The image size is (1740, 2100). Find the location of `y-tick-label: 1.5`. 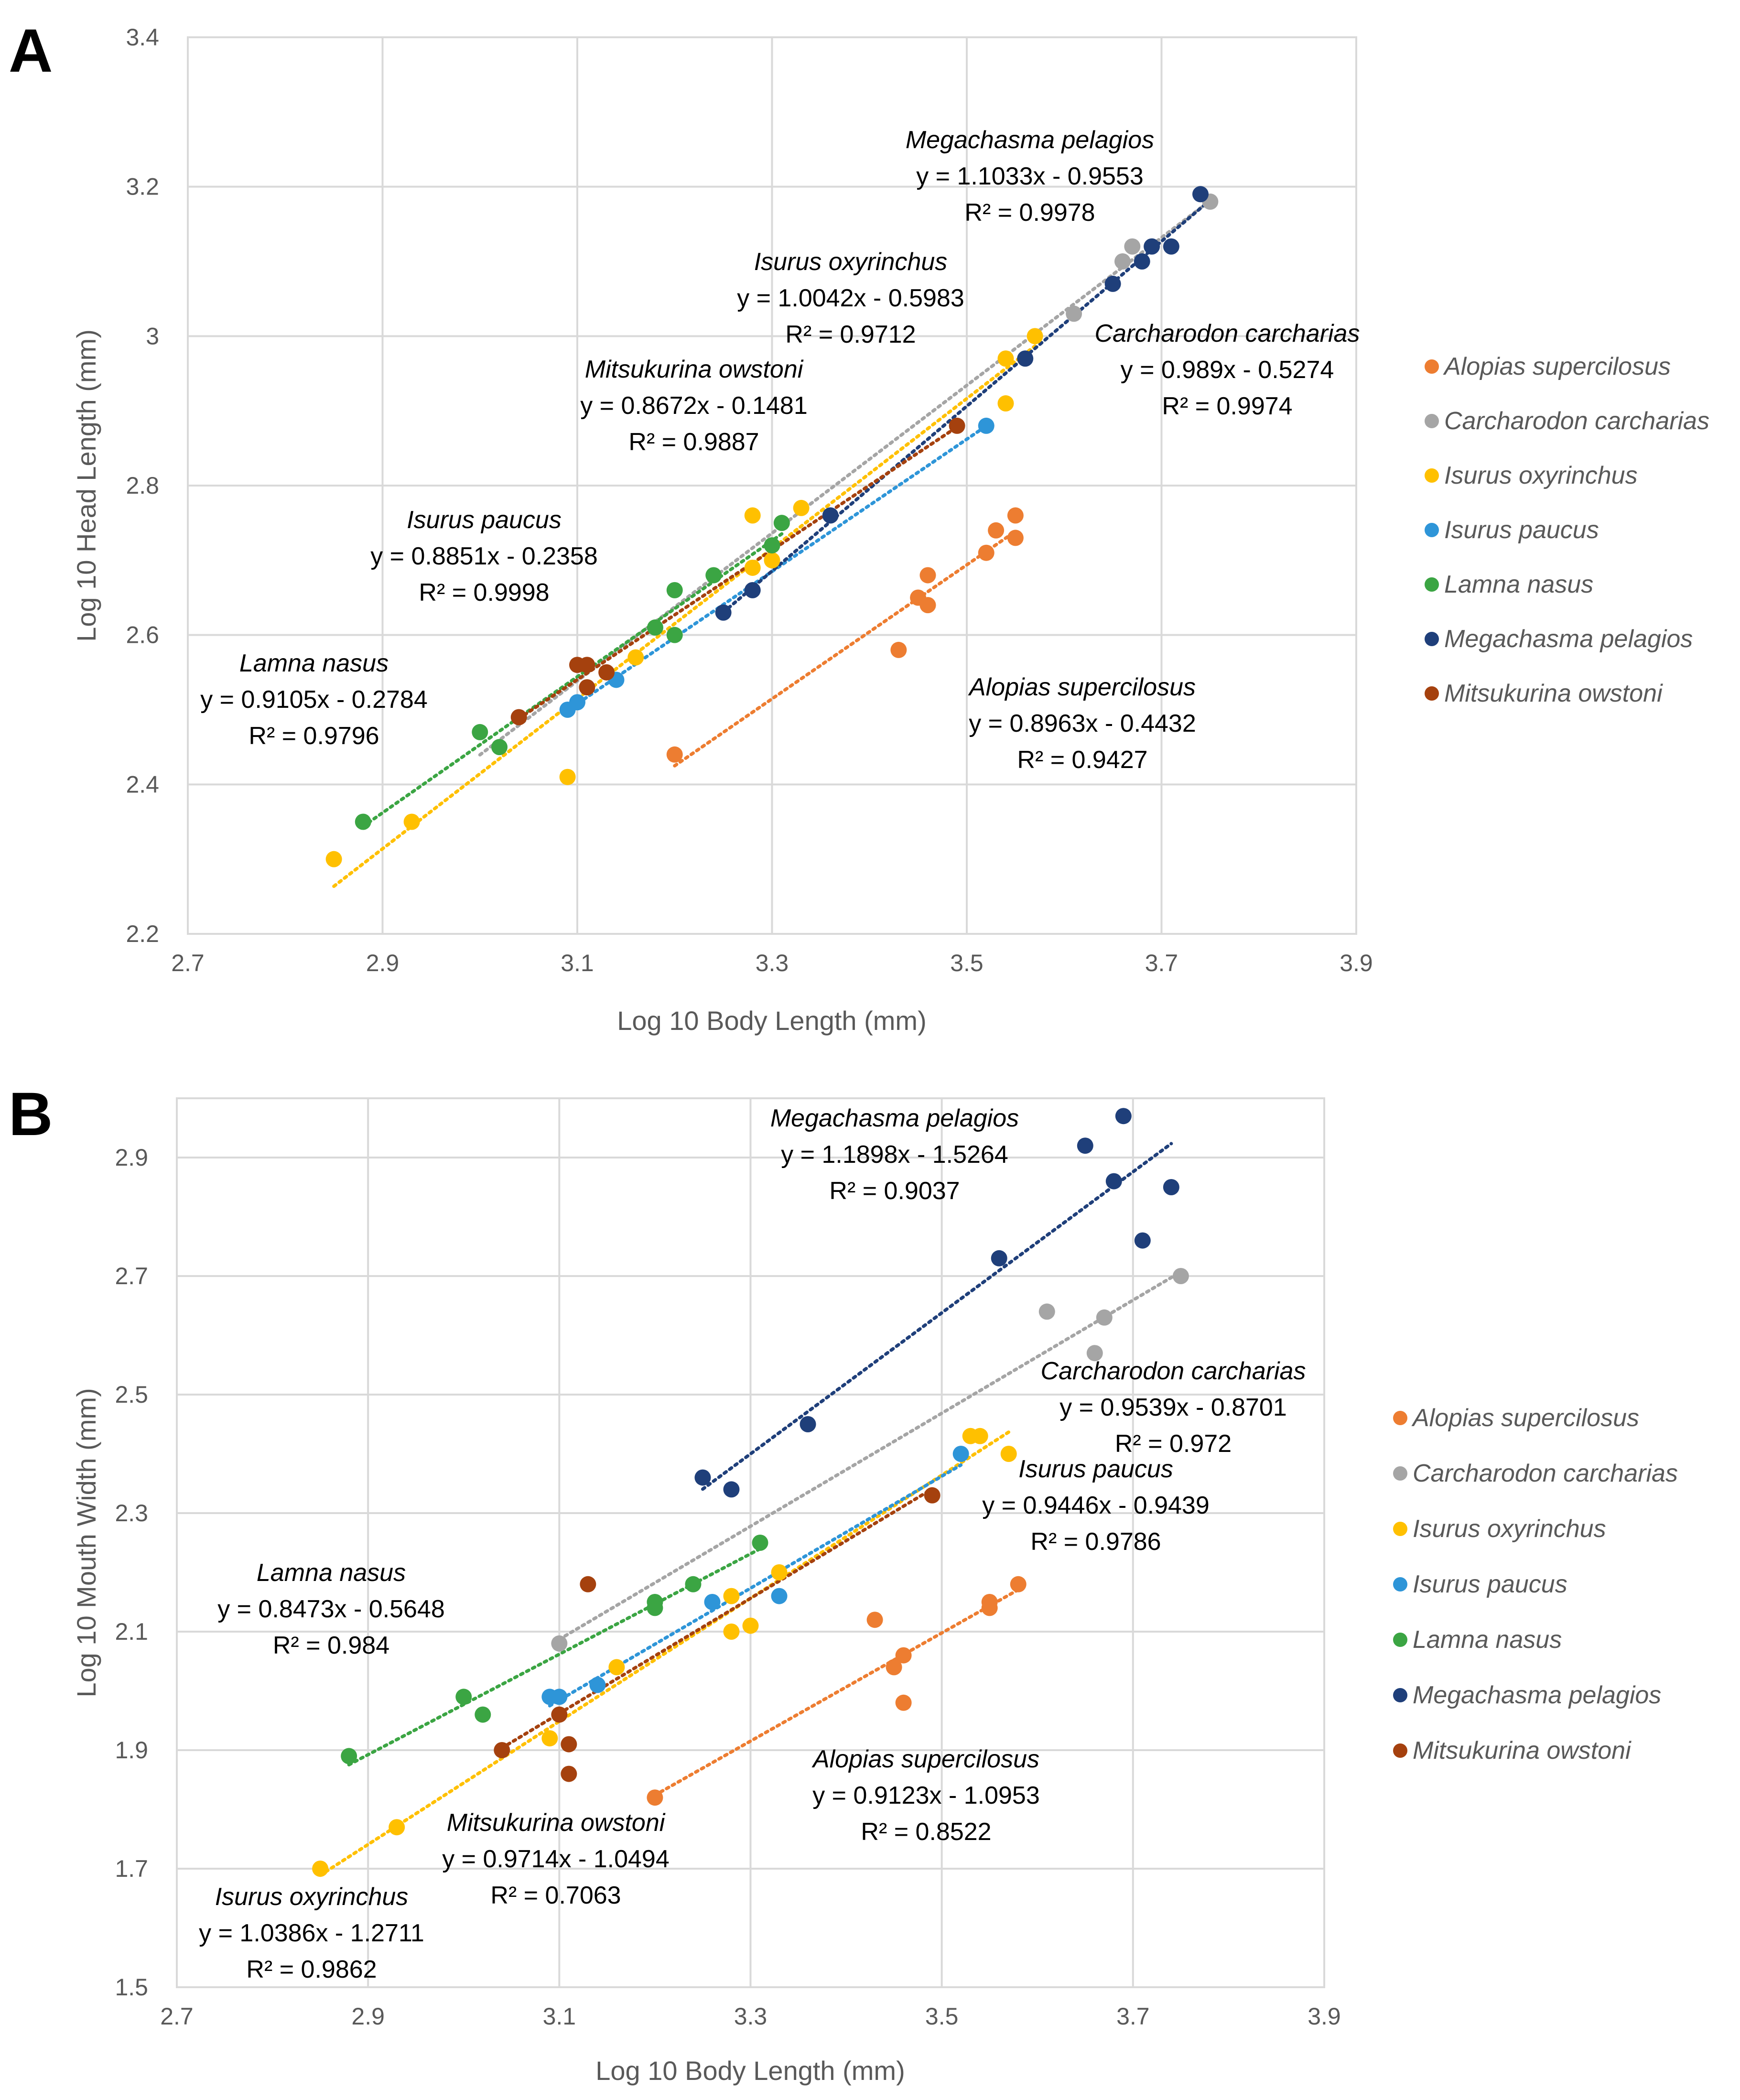

y-tick-label: 1.5 is located at coordinates (131, 1987).